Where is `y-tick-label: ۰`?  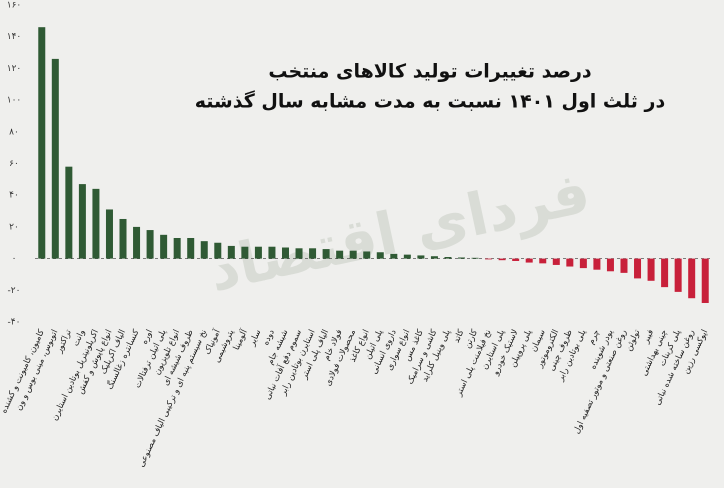 y-tick-label: ۰ is located at coordinates (14, 259).